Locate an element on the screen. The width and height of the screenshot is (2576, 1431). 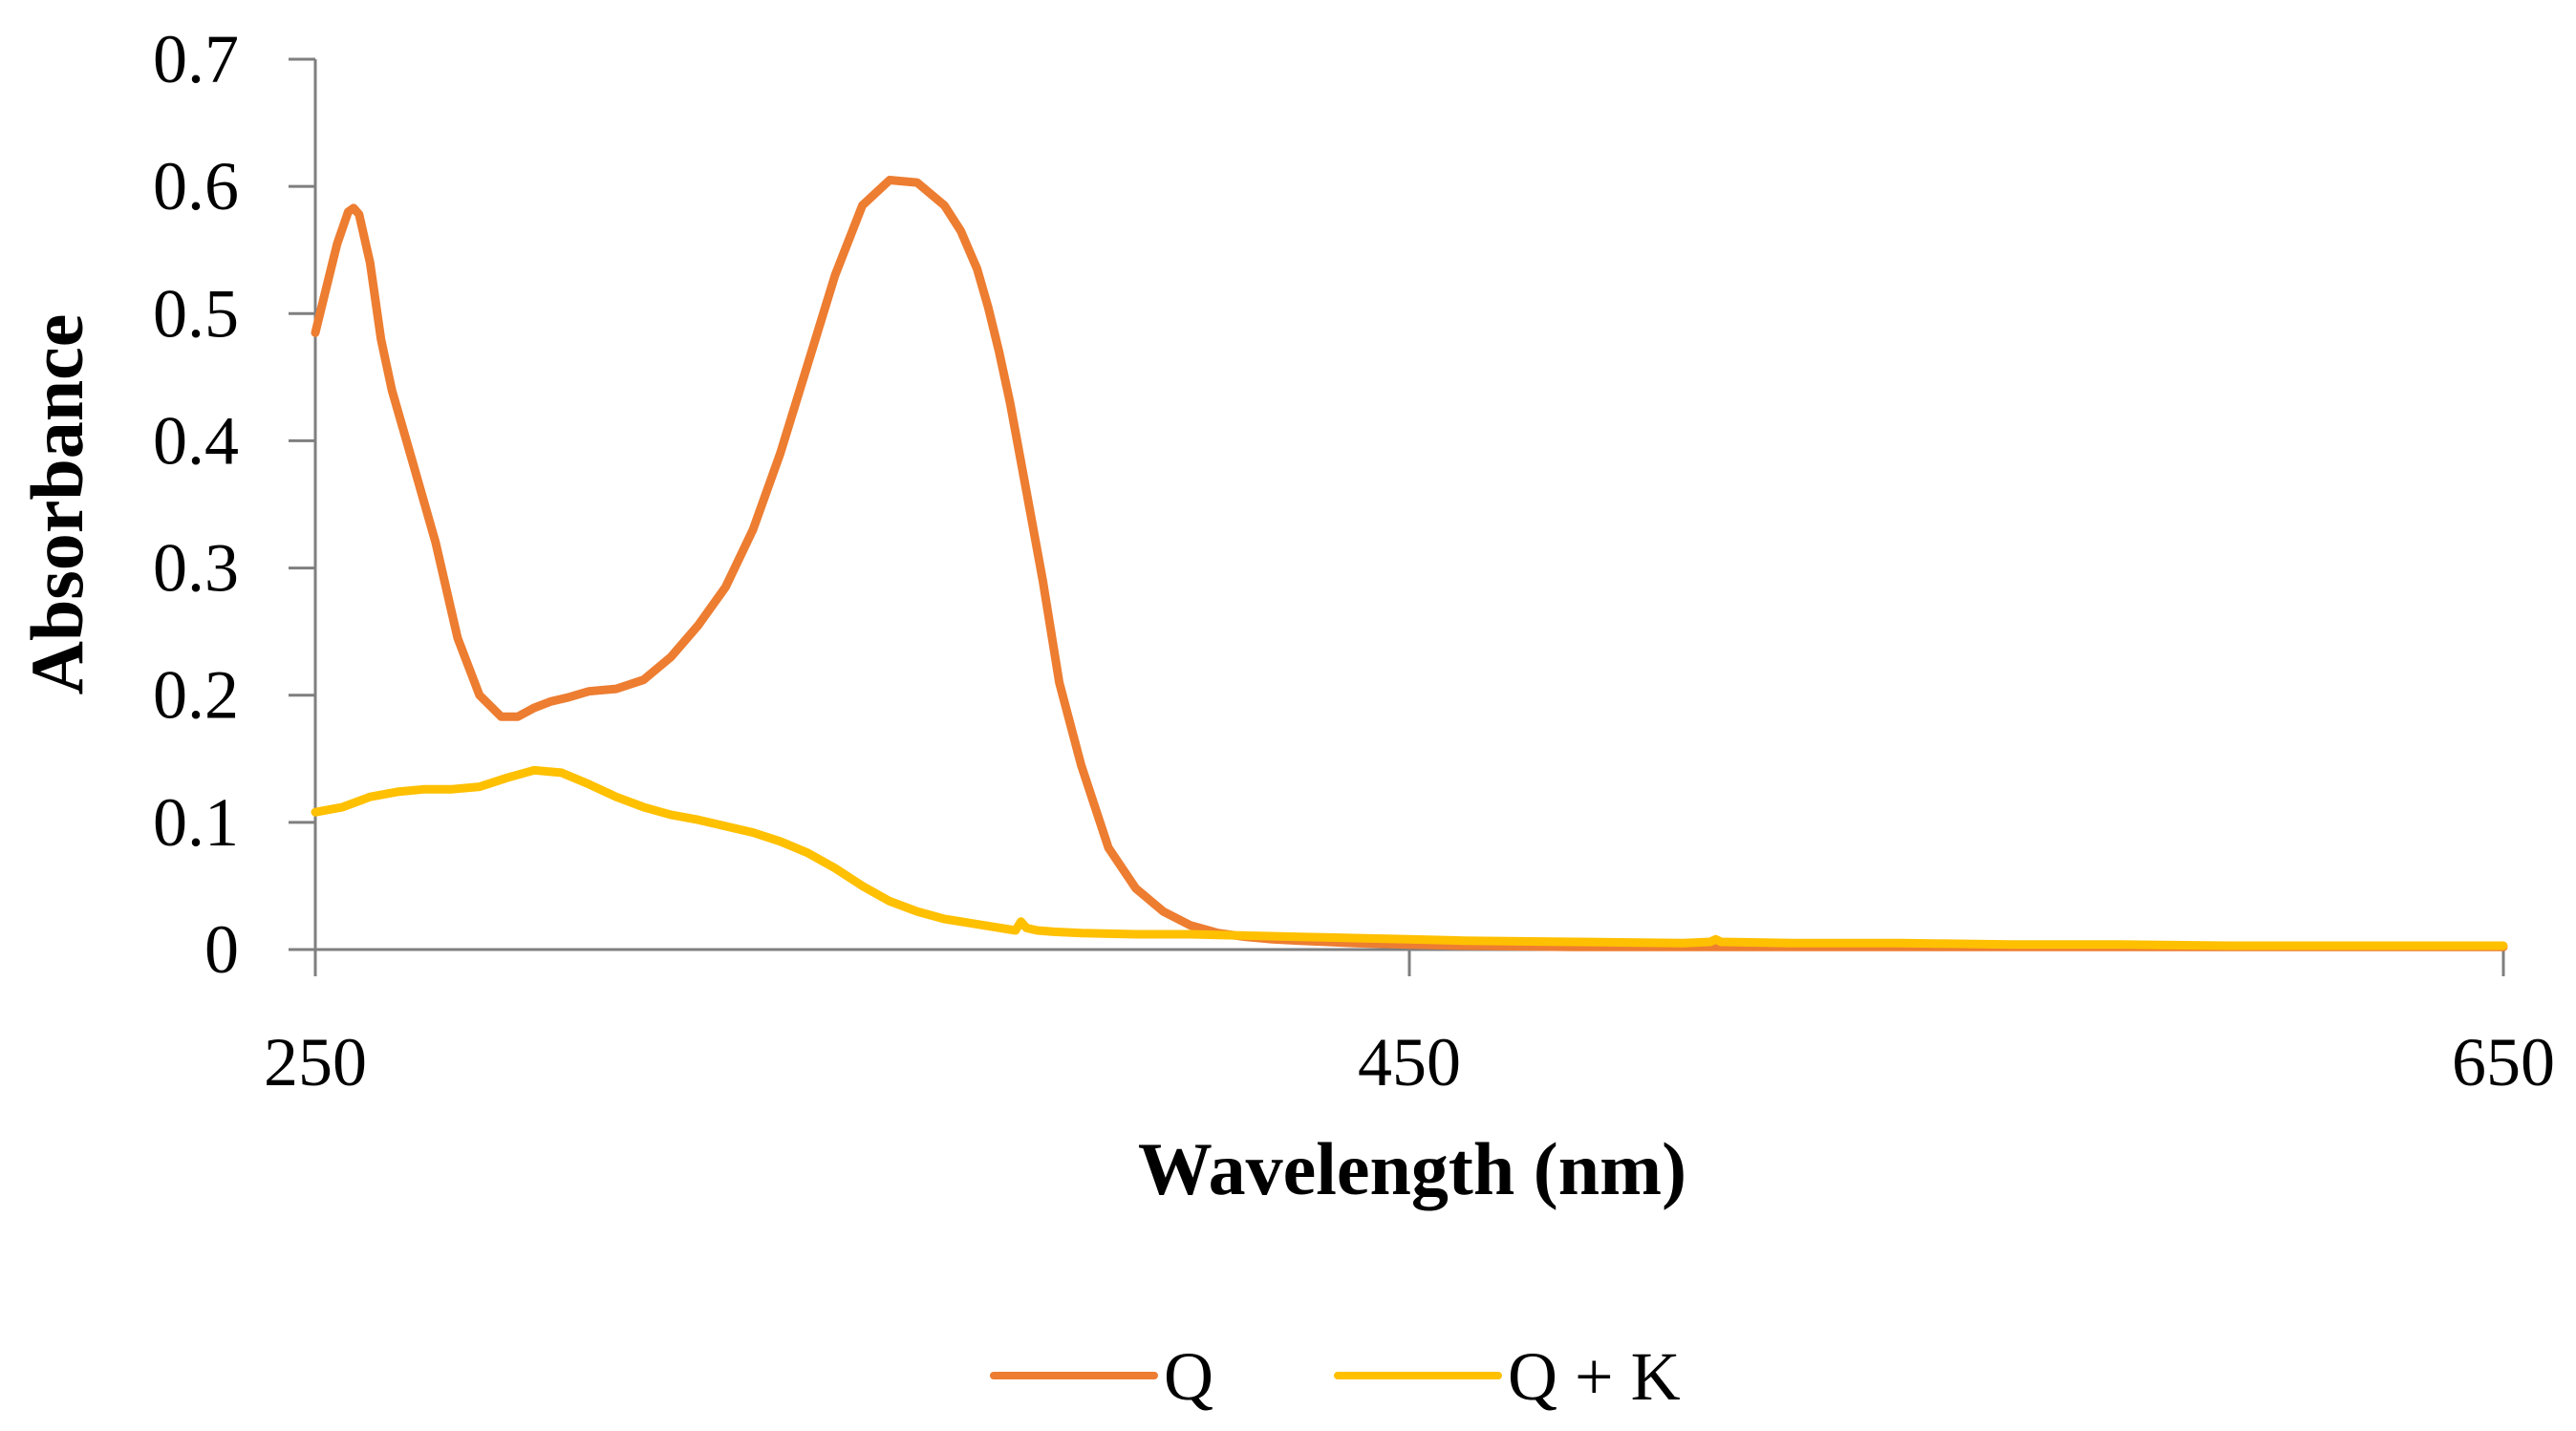
x-axis-title: Wavelength (nm) is located at coordinates (1412, 1168).